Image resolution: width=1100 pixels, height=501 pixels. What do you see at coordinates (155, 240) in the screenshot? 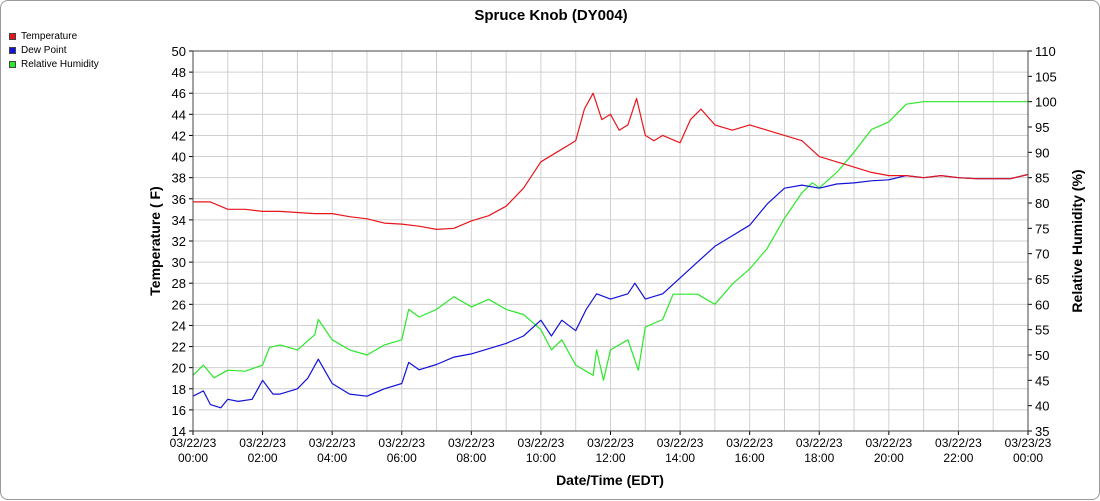
I see `y-axis-left-title: Temperature ( F)` at bounding box center [155, 240].